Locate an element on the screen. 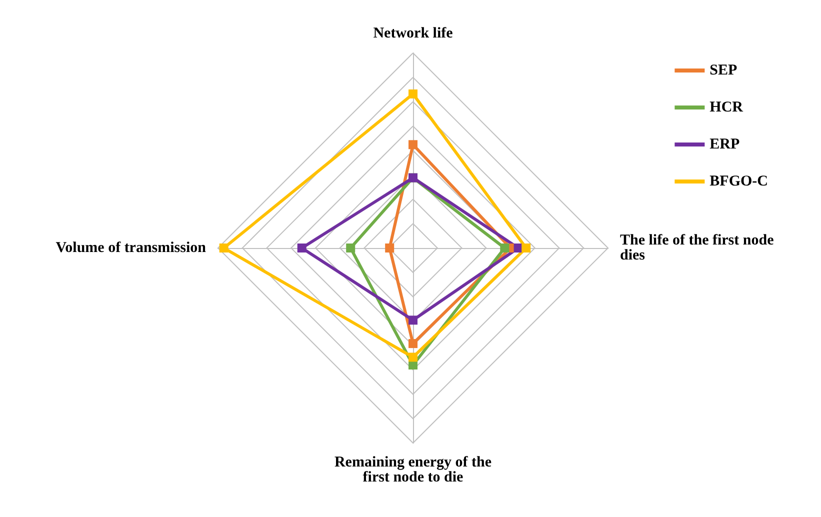 Image resolution: width=821 pixels, height=517 pixels. legend-label: HCR is located at coordinates (727, 108).